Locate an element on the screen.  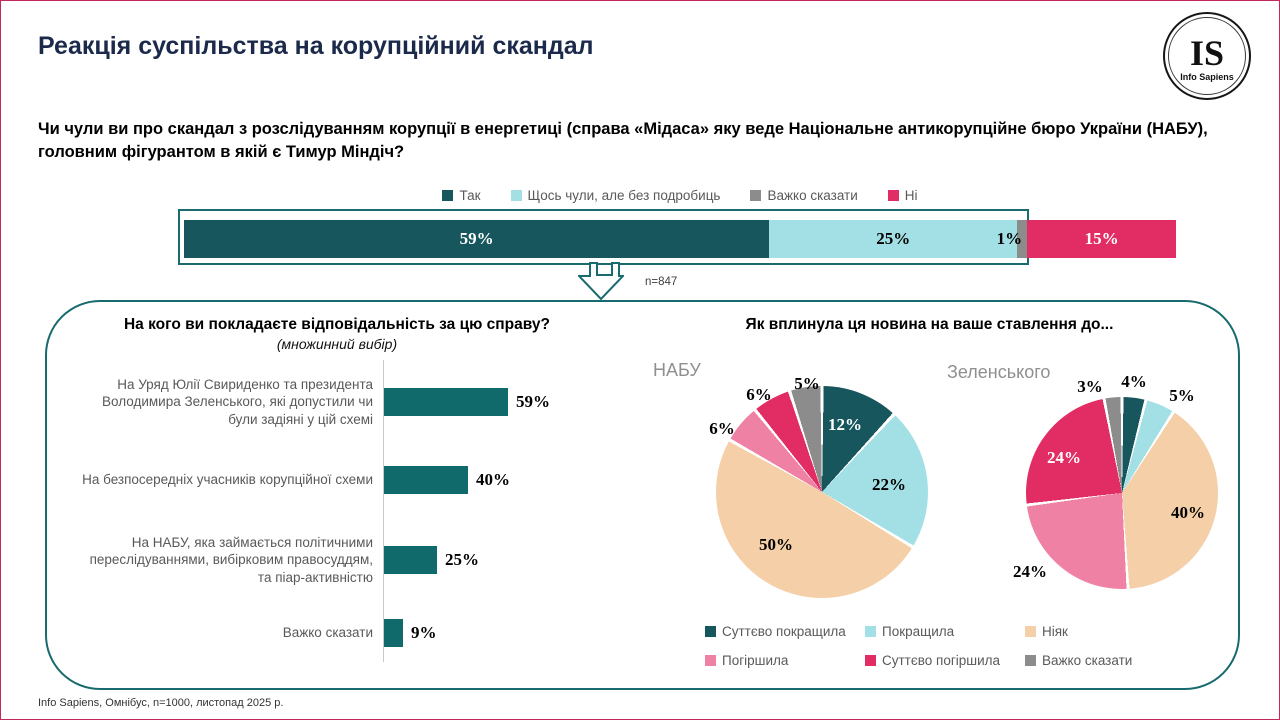
legend-label-vazhko: Важко сказати is located at coordinates (812, 195).